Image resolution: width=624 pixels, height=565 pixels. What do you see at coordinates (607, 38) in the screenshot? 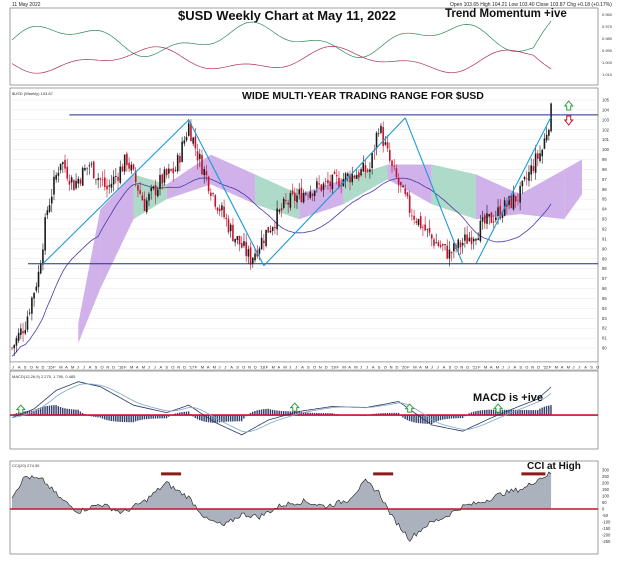
I see `momentum-tick-label: 0.980` at bounding box center [607, 38].